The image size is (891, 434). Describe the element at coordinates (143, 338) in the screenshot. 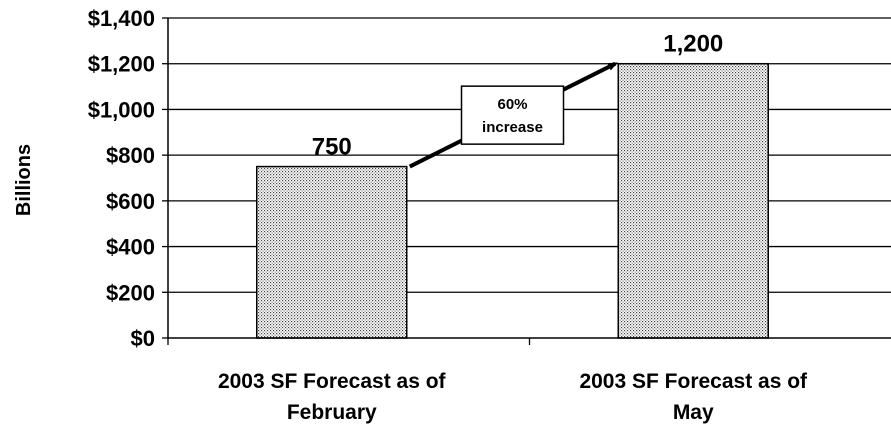

I see `y-tick-label: $0` at that location.